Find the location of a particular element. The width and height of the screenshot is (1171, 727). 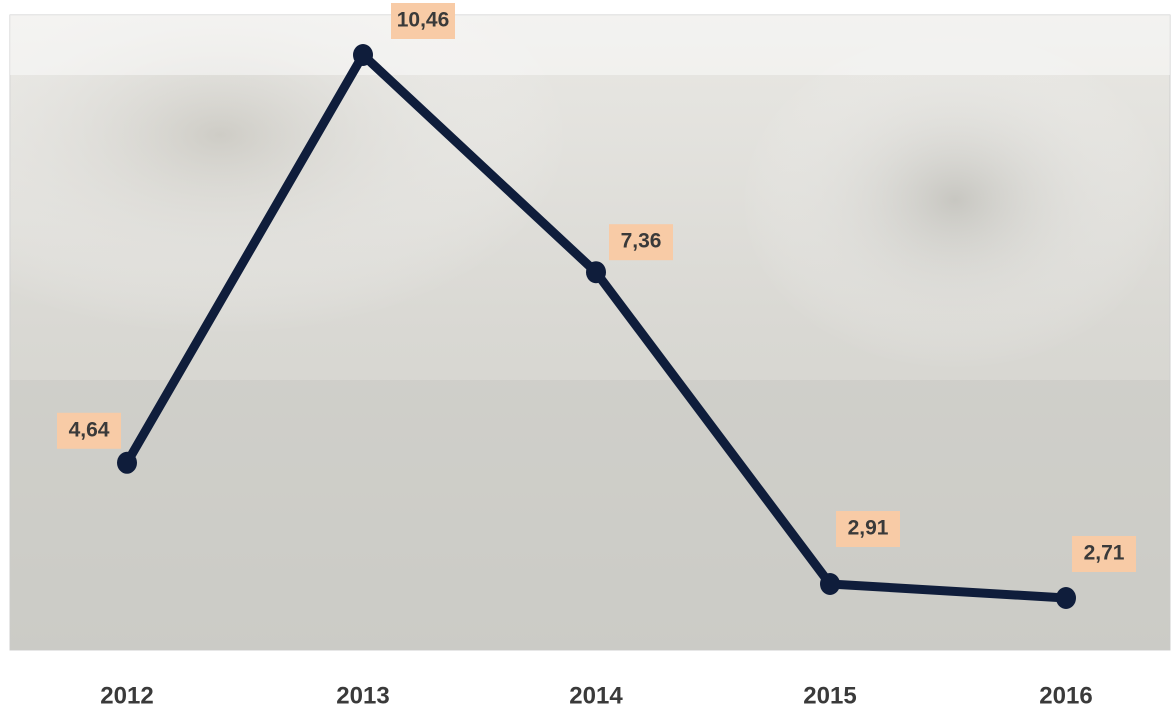

data-label: 4,64 is located at coordinates (89, 429).